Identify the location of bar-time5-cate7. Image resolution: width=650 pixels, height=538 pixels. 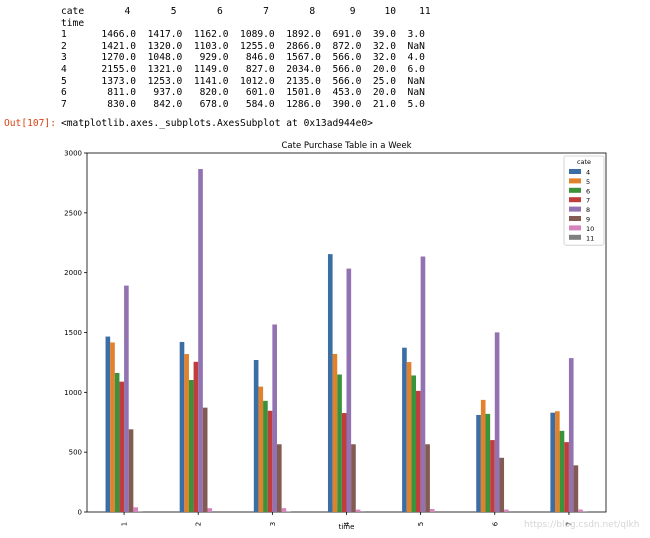
(418, 451).